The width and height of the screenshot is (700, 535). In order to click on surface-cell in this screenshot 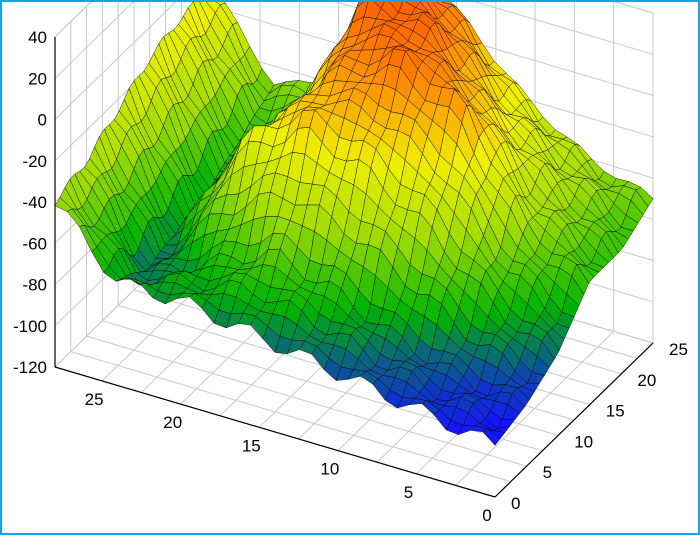, I will do `click(491, 437)`.